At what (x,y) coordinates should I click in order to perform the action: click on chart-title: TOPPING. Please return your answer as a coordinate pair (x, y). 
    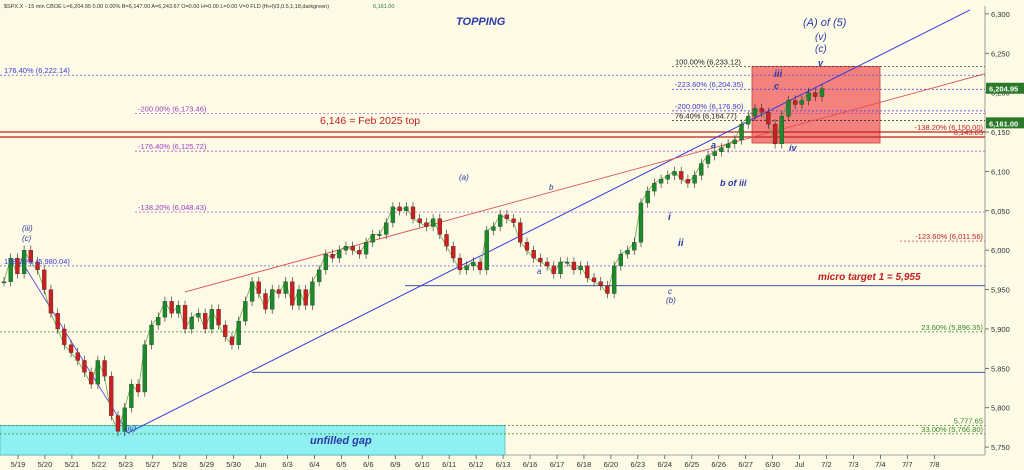
    Looking at the image, I should click on (481, 22).